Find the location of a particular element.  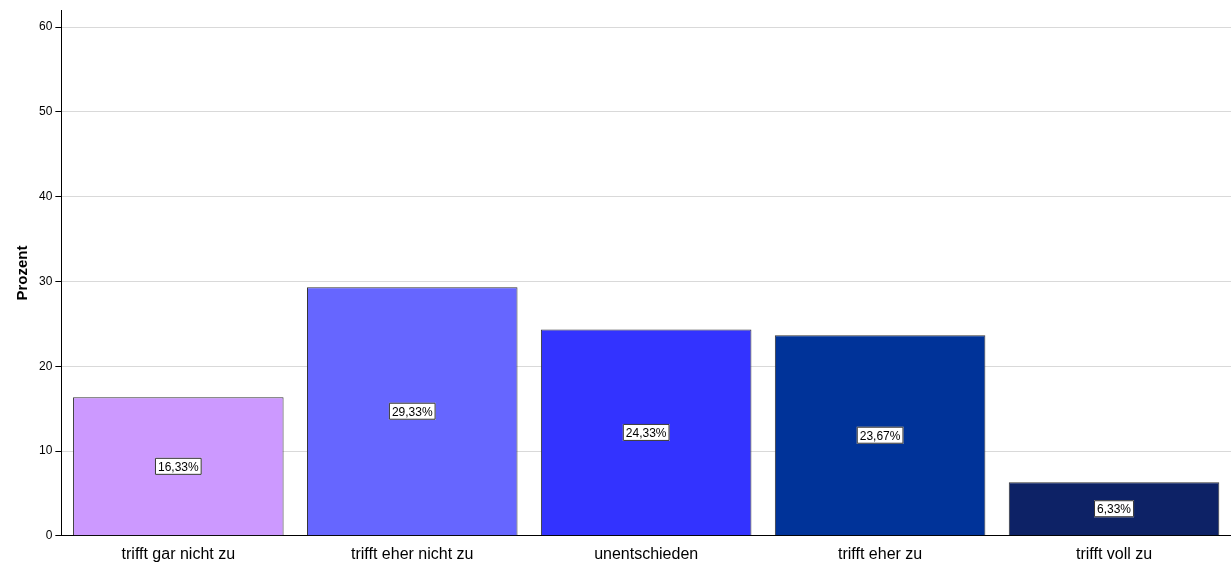

x-tick-label: trifft voll zu is located at coordinates (1114, 553).